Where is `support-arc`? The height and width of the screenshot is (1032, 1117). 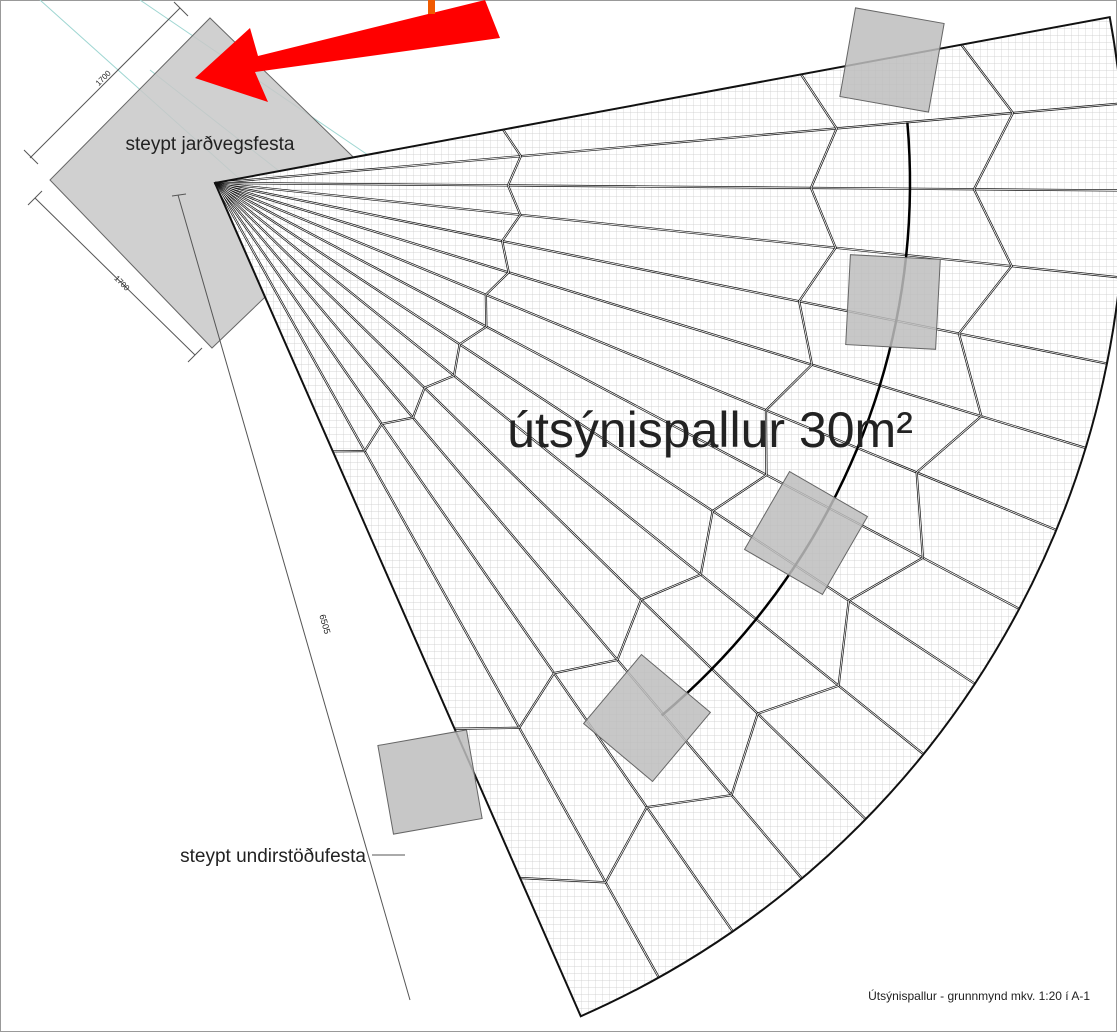 support-arc is located at coordinates (786, 419).